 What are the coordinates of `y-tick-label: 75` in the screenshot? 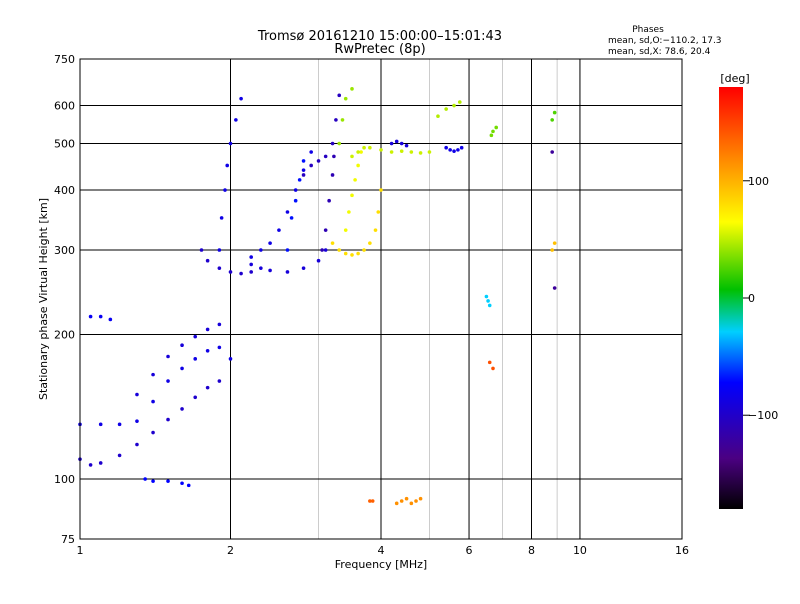 It's located at (68, 539).